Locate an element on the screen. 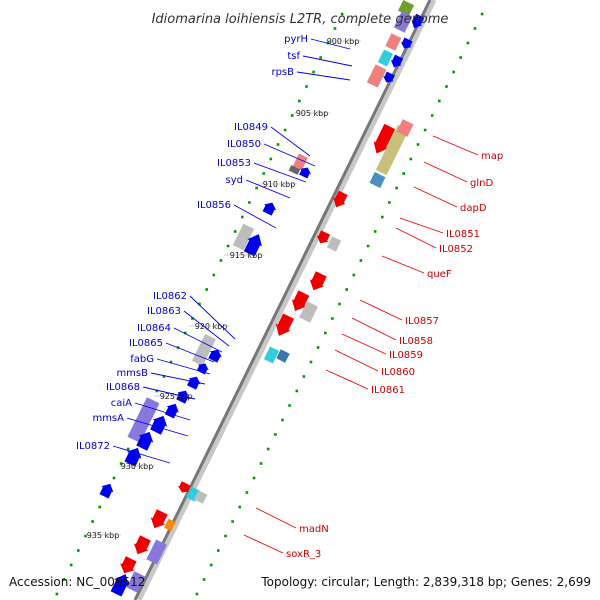  gene-label-left: IL0872 is located at coordinates (93, 446).